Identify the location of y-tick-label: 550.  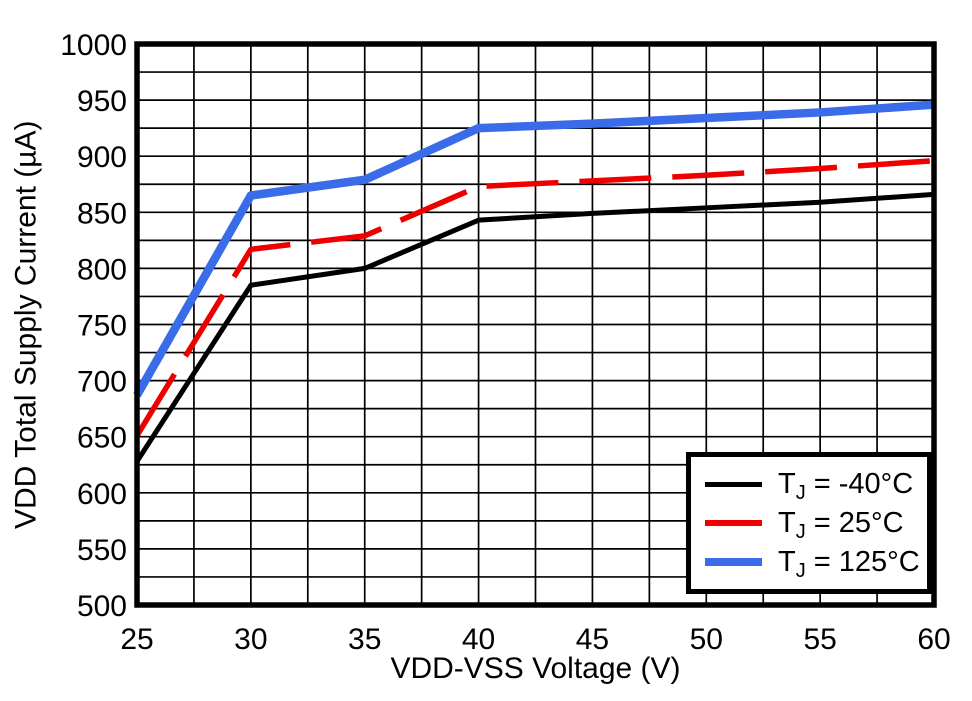
(102, 550).